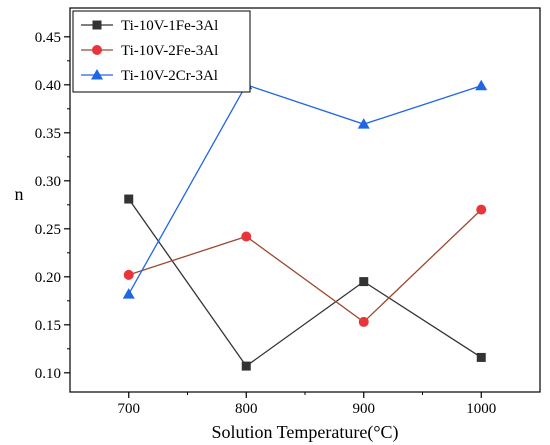  What do you see at coordinates (129, 409) in the screenshot?
I see `x-tick-label: 700` at bounding box center [129, 409].